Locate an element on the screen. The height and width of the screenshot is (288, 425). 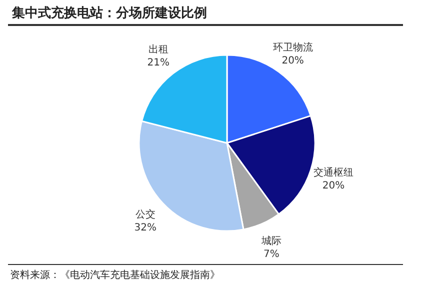
slice-label: 交通枢纽 is located at coordinates (334, 172).